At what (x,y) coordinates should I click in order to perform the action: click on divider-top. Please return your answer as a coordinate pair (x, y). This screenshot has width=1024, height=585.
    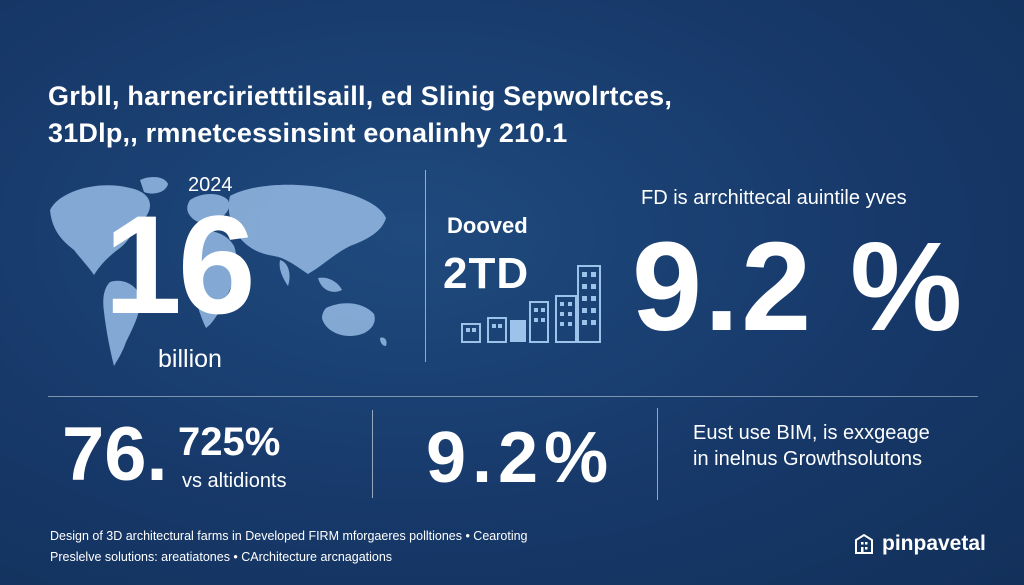
    Looking at the image, I should click on (425, 266).